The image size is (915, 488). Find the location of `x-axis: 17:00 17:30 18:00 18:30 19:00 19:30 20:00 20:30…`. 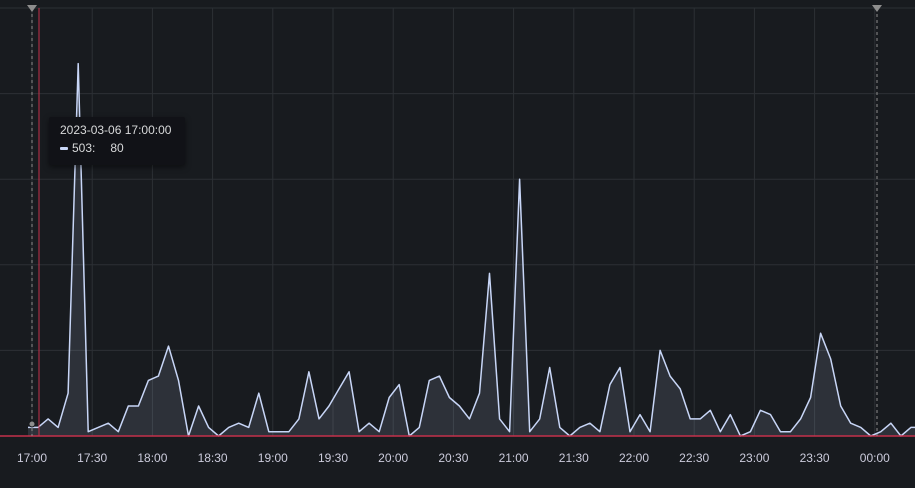

x-axis: 17:00 17:30 18:00 18:30 19:00 19:30 20:00 20:30… is located at coordinates (453, 458).